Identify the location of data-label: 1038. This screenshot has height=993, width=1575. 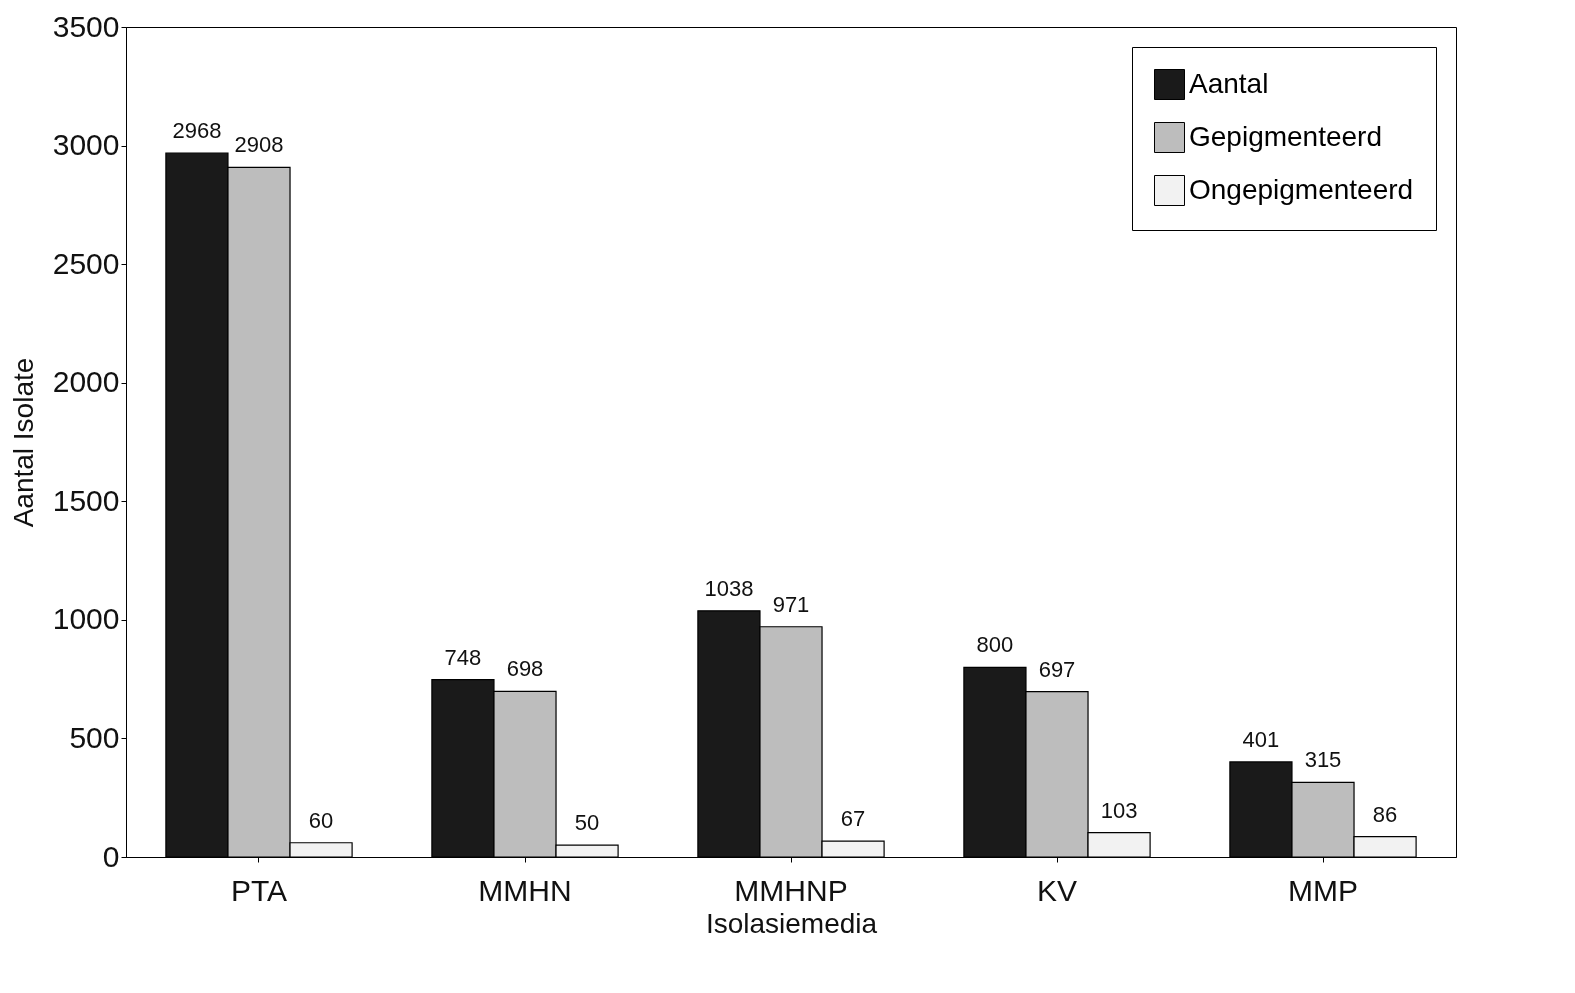
(729, 588).